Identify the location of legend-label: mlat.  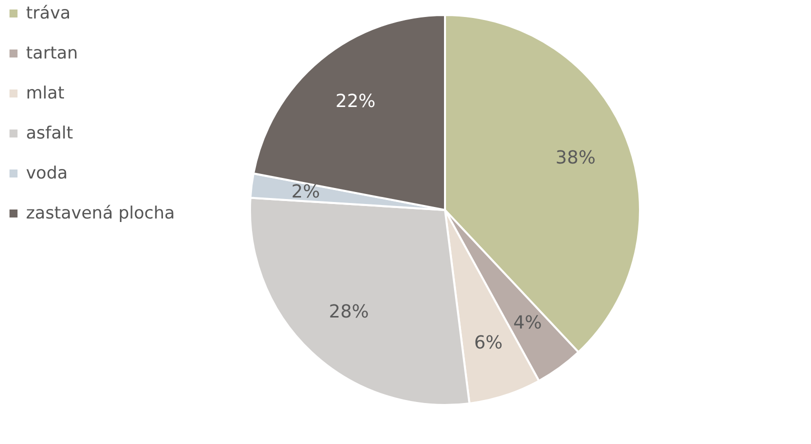
(45, 94).